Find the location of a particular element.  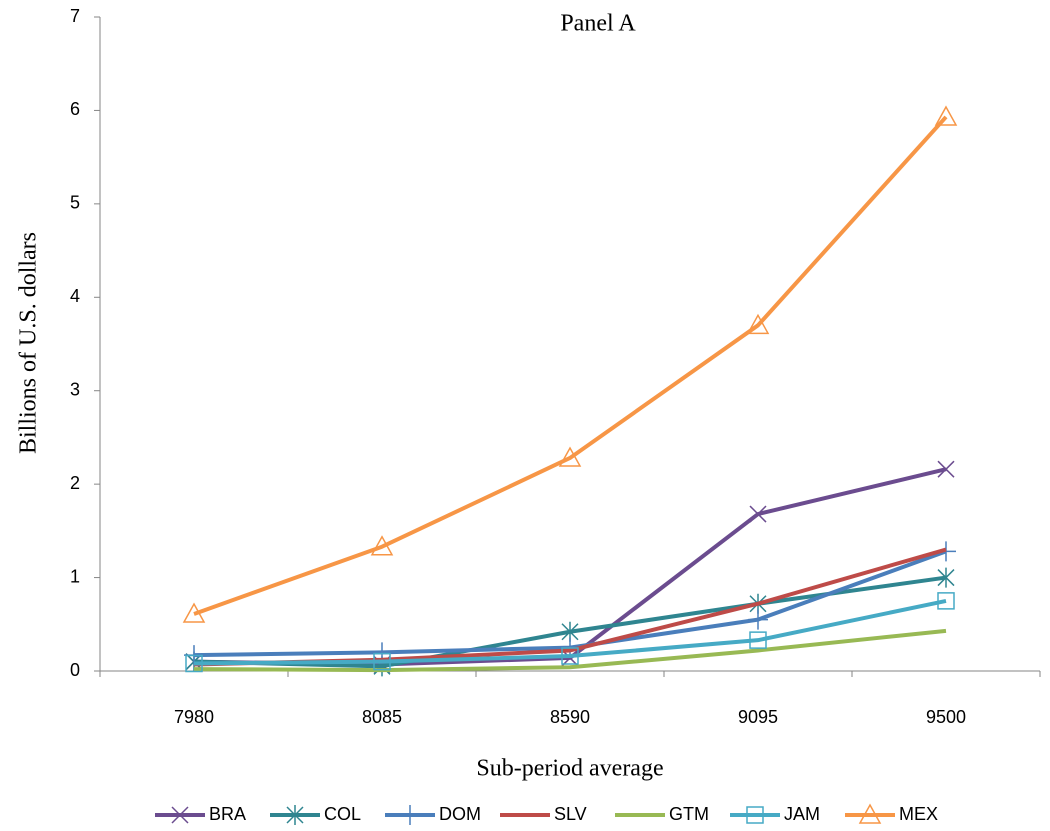

y-tick-label: 6 is located at coordinates (75, 109).